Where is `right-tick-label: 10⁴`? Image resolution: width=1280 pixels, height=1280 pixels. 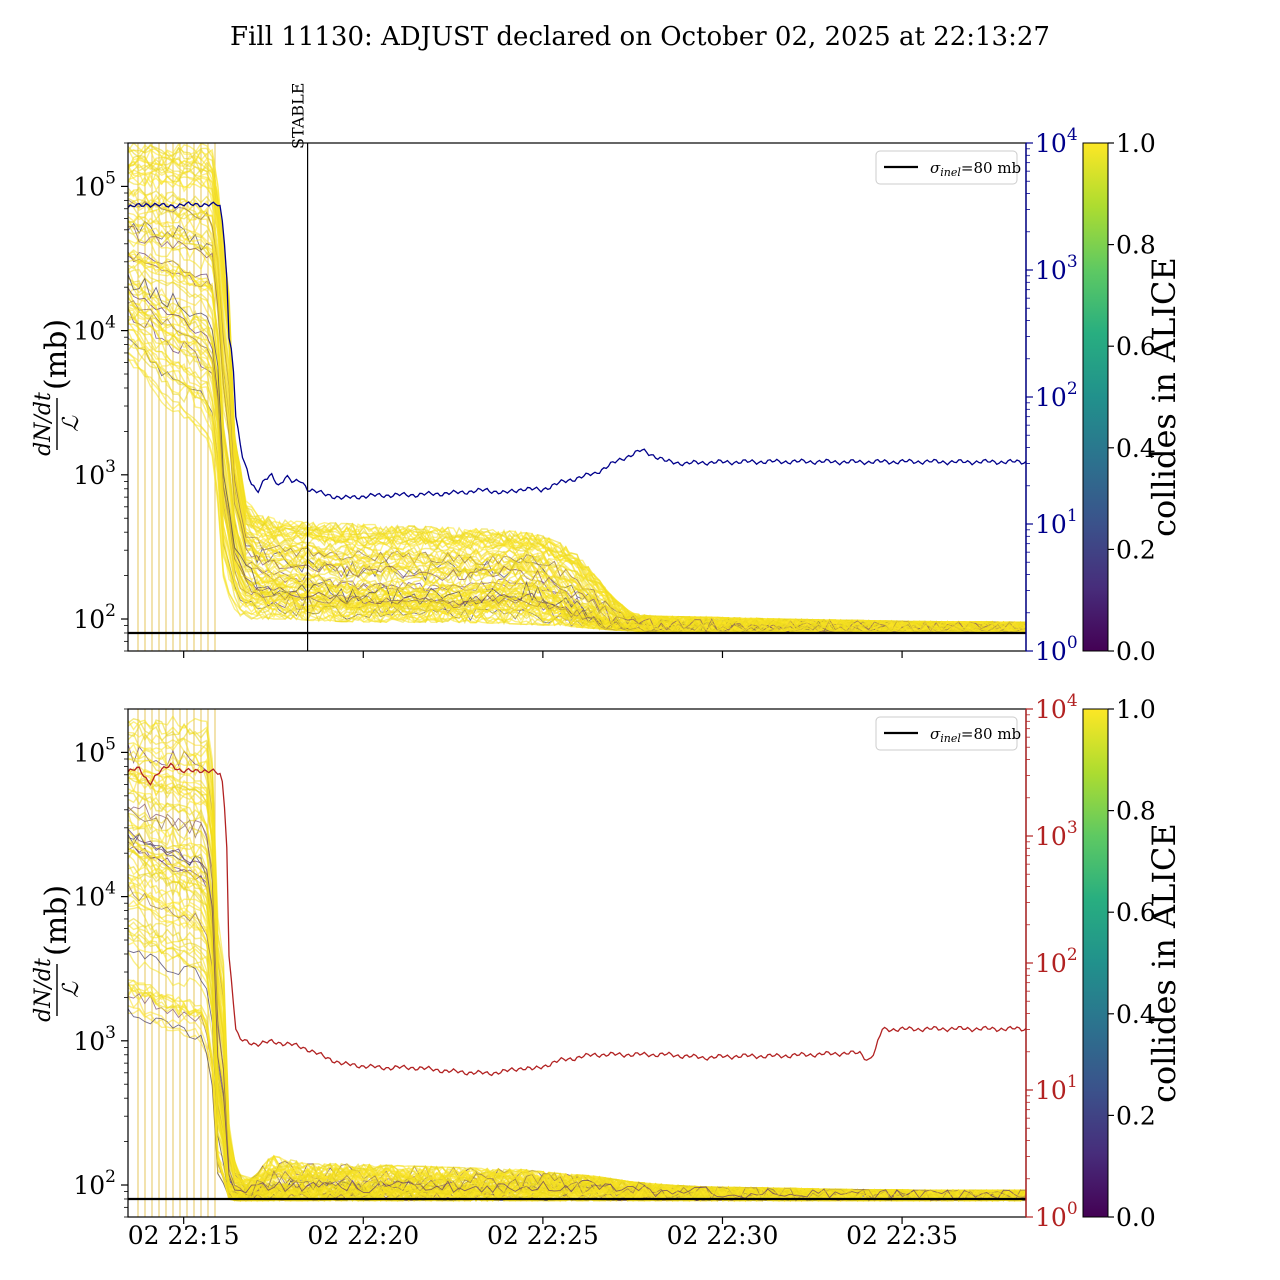 right-tick-label: 10⁴ is located at coordinates (1056, 707).